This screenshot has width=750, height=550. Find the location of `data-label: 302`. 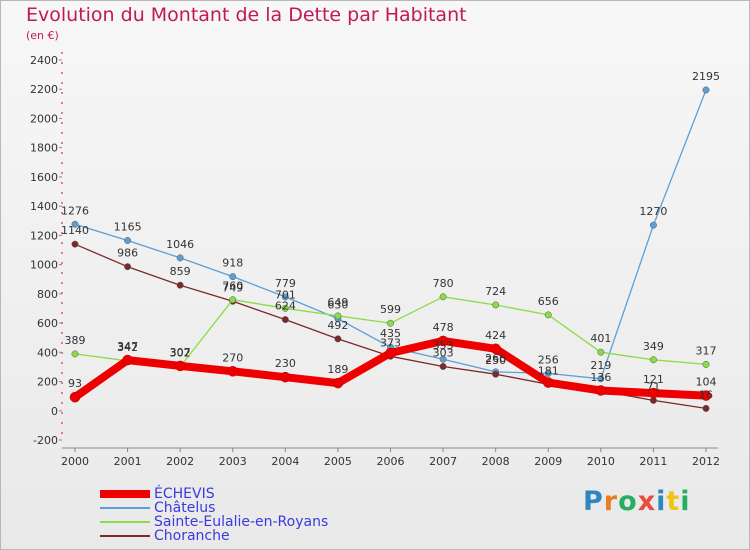

data-label: 302 is located at coordinates (180, 353).